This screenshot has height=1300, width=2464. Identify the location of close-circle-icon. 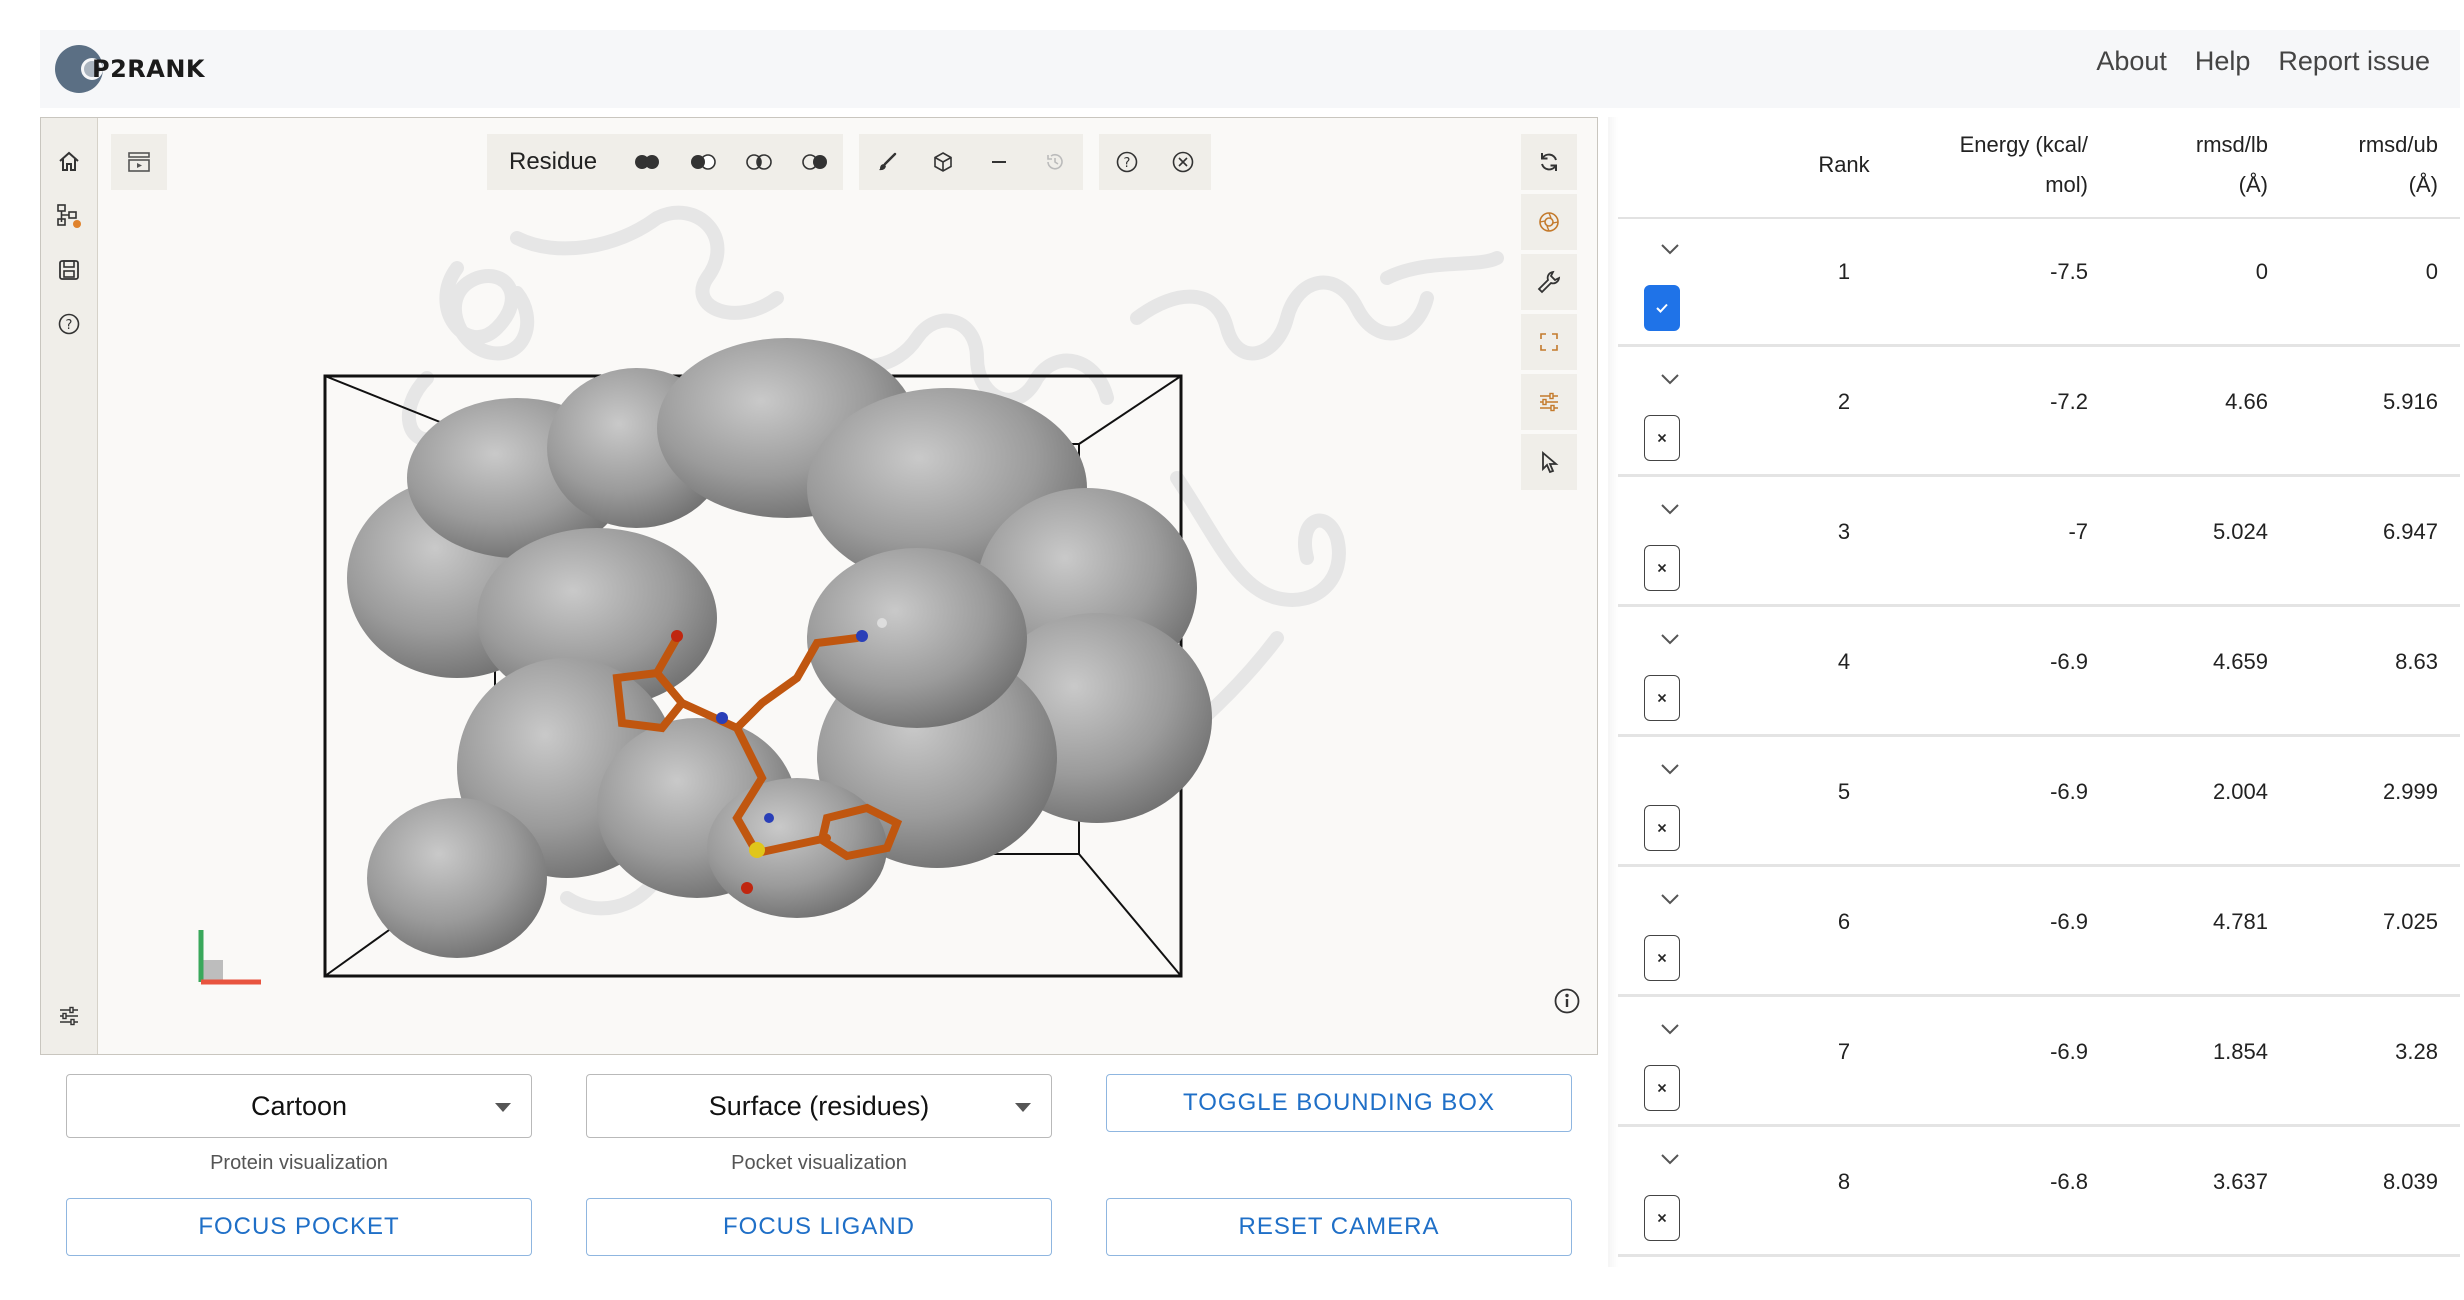
(1183, 162).